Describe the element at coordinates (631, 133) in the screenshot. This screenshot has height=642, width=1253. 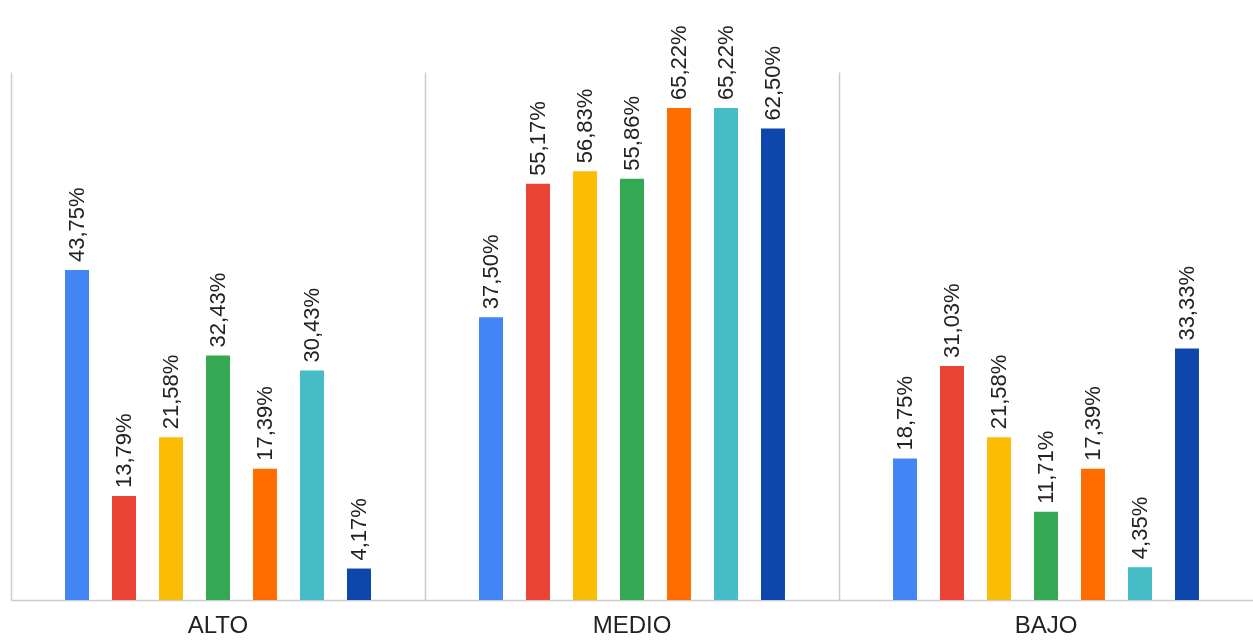
I see `data-label: 55,86%` at that location.